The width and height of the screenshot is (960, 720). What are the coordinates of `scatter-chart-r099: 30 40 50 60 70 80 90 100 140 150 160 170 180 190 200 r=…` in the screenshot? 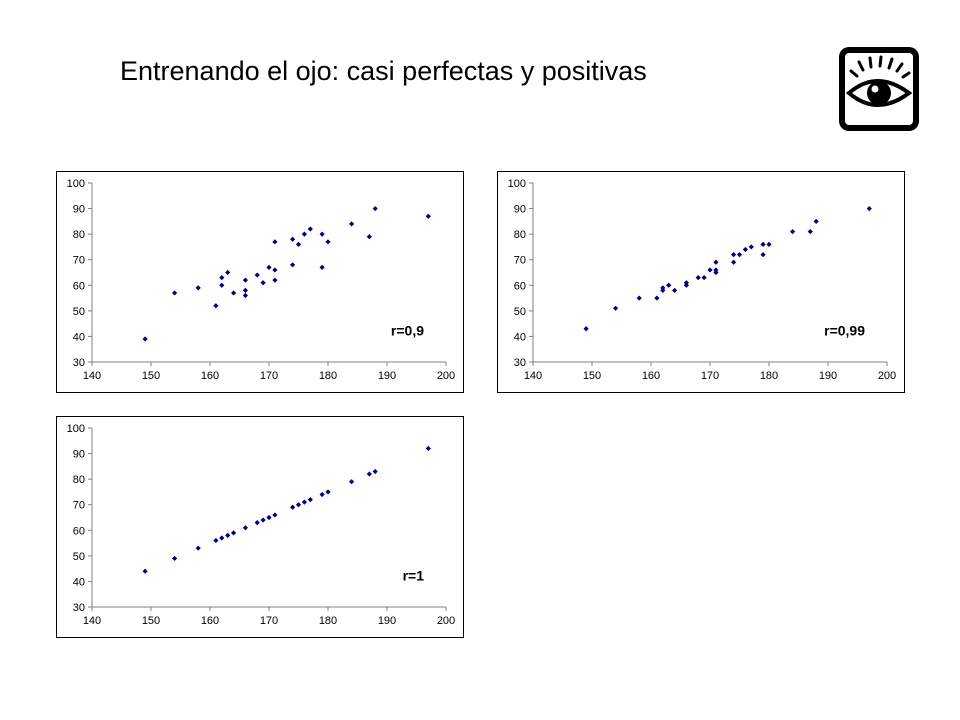 It's located at (701, 284).